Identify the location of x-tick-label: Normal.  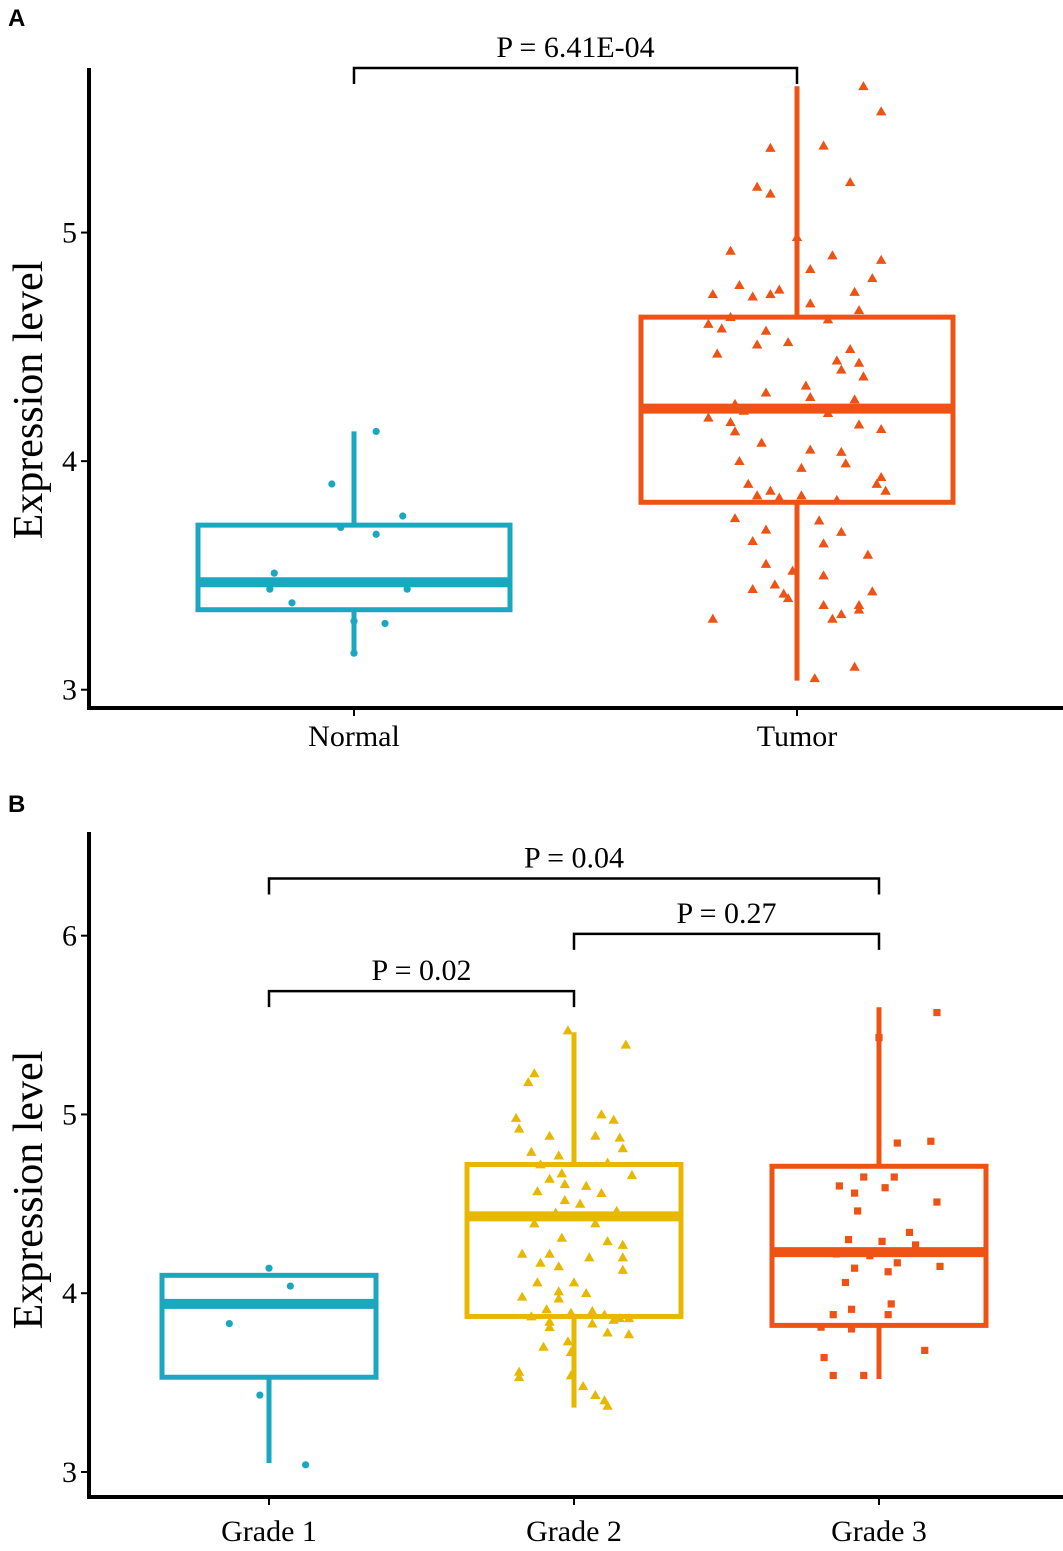
(354, 736).